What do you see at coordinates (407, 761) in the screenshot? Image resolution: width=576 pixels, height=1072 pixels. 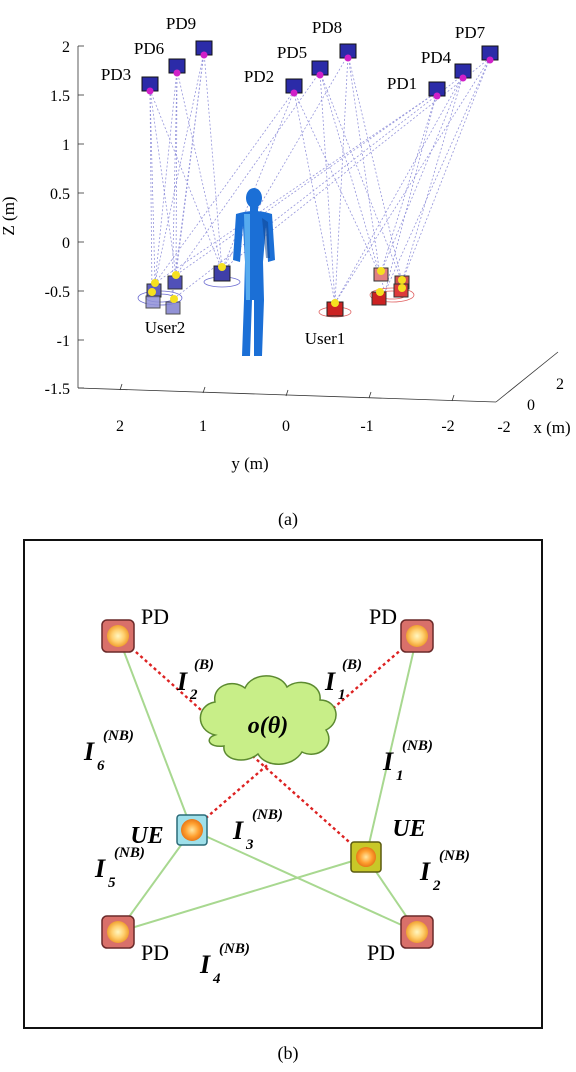 I see `link-label-i1-nb: I 1 (NB)` at bounding box center [407, 761].